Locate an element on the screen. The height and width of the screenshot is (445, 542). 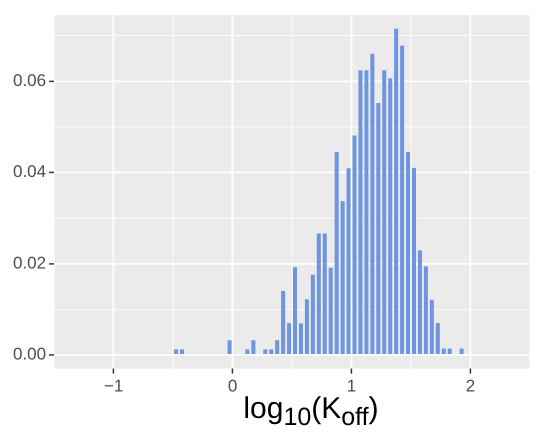
x-tick-label: 2 is located at coordinates (471, 386).